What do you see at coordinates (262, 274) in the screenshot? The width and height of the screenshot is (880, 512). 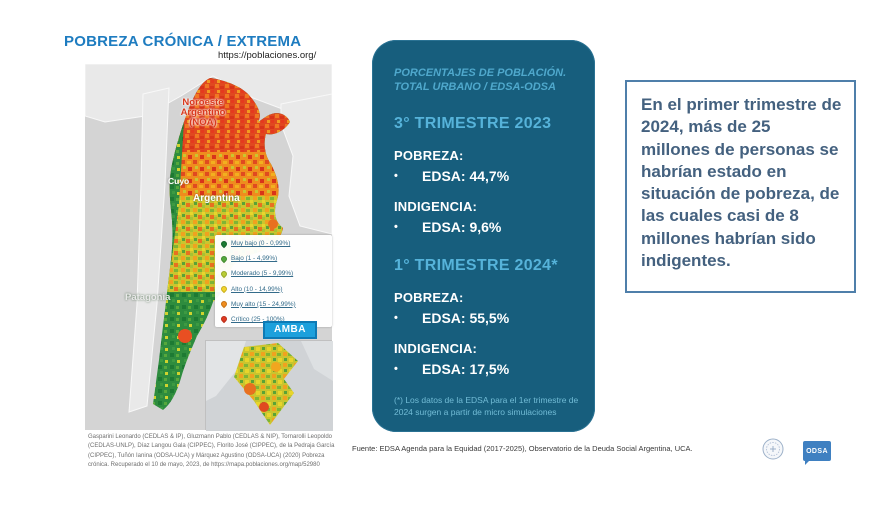 I see `legend-item-label: Moderado (5 - 9,99%)` at bounding box center [262, 274].